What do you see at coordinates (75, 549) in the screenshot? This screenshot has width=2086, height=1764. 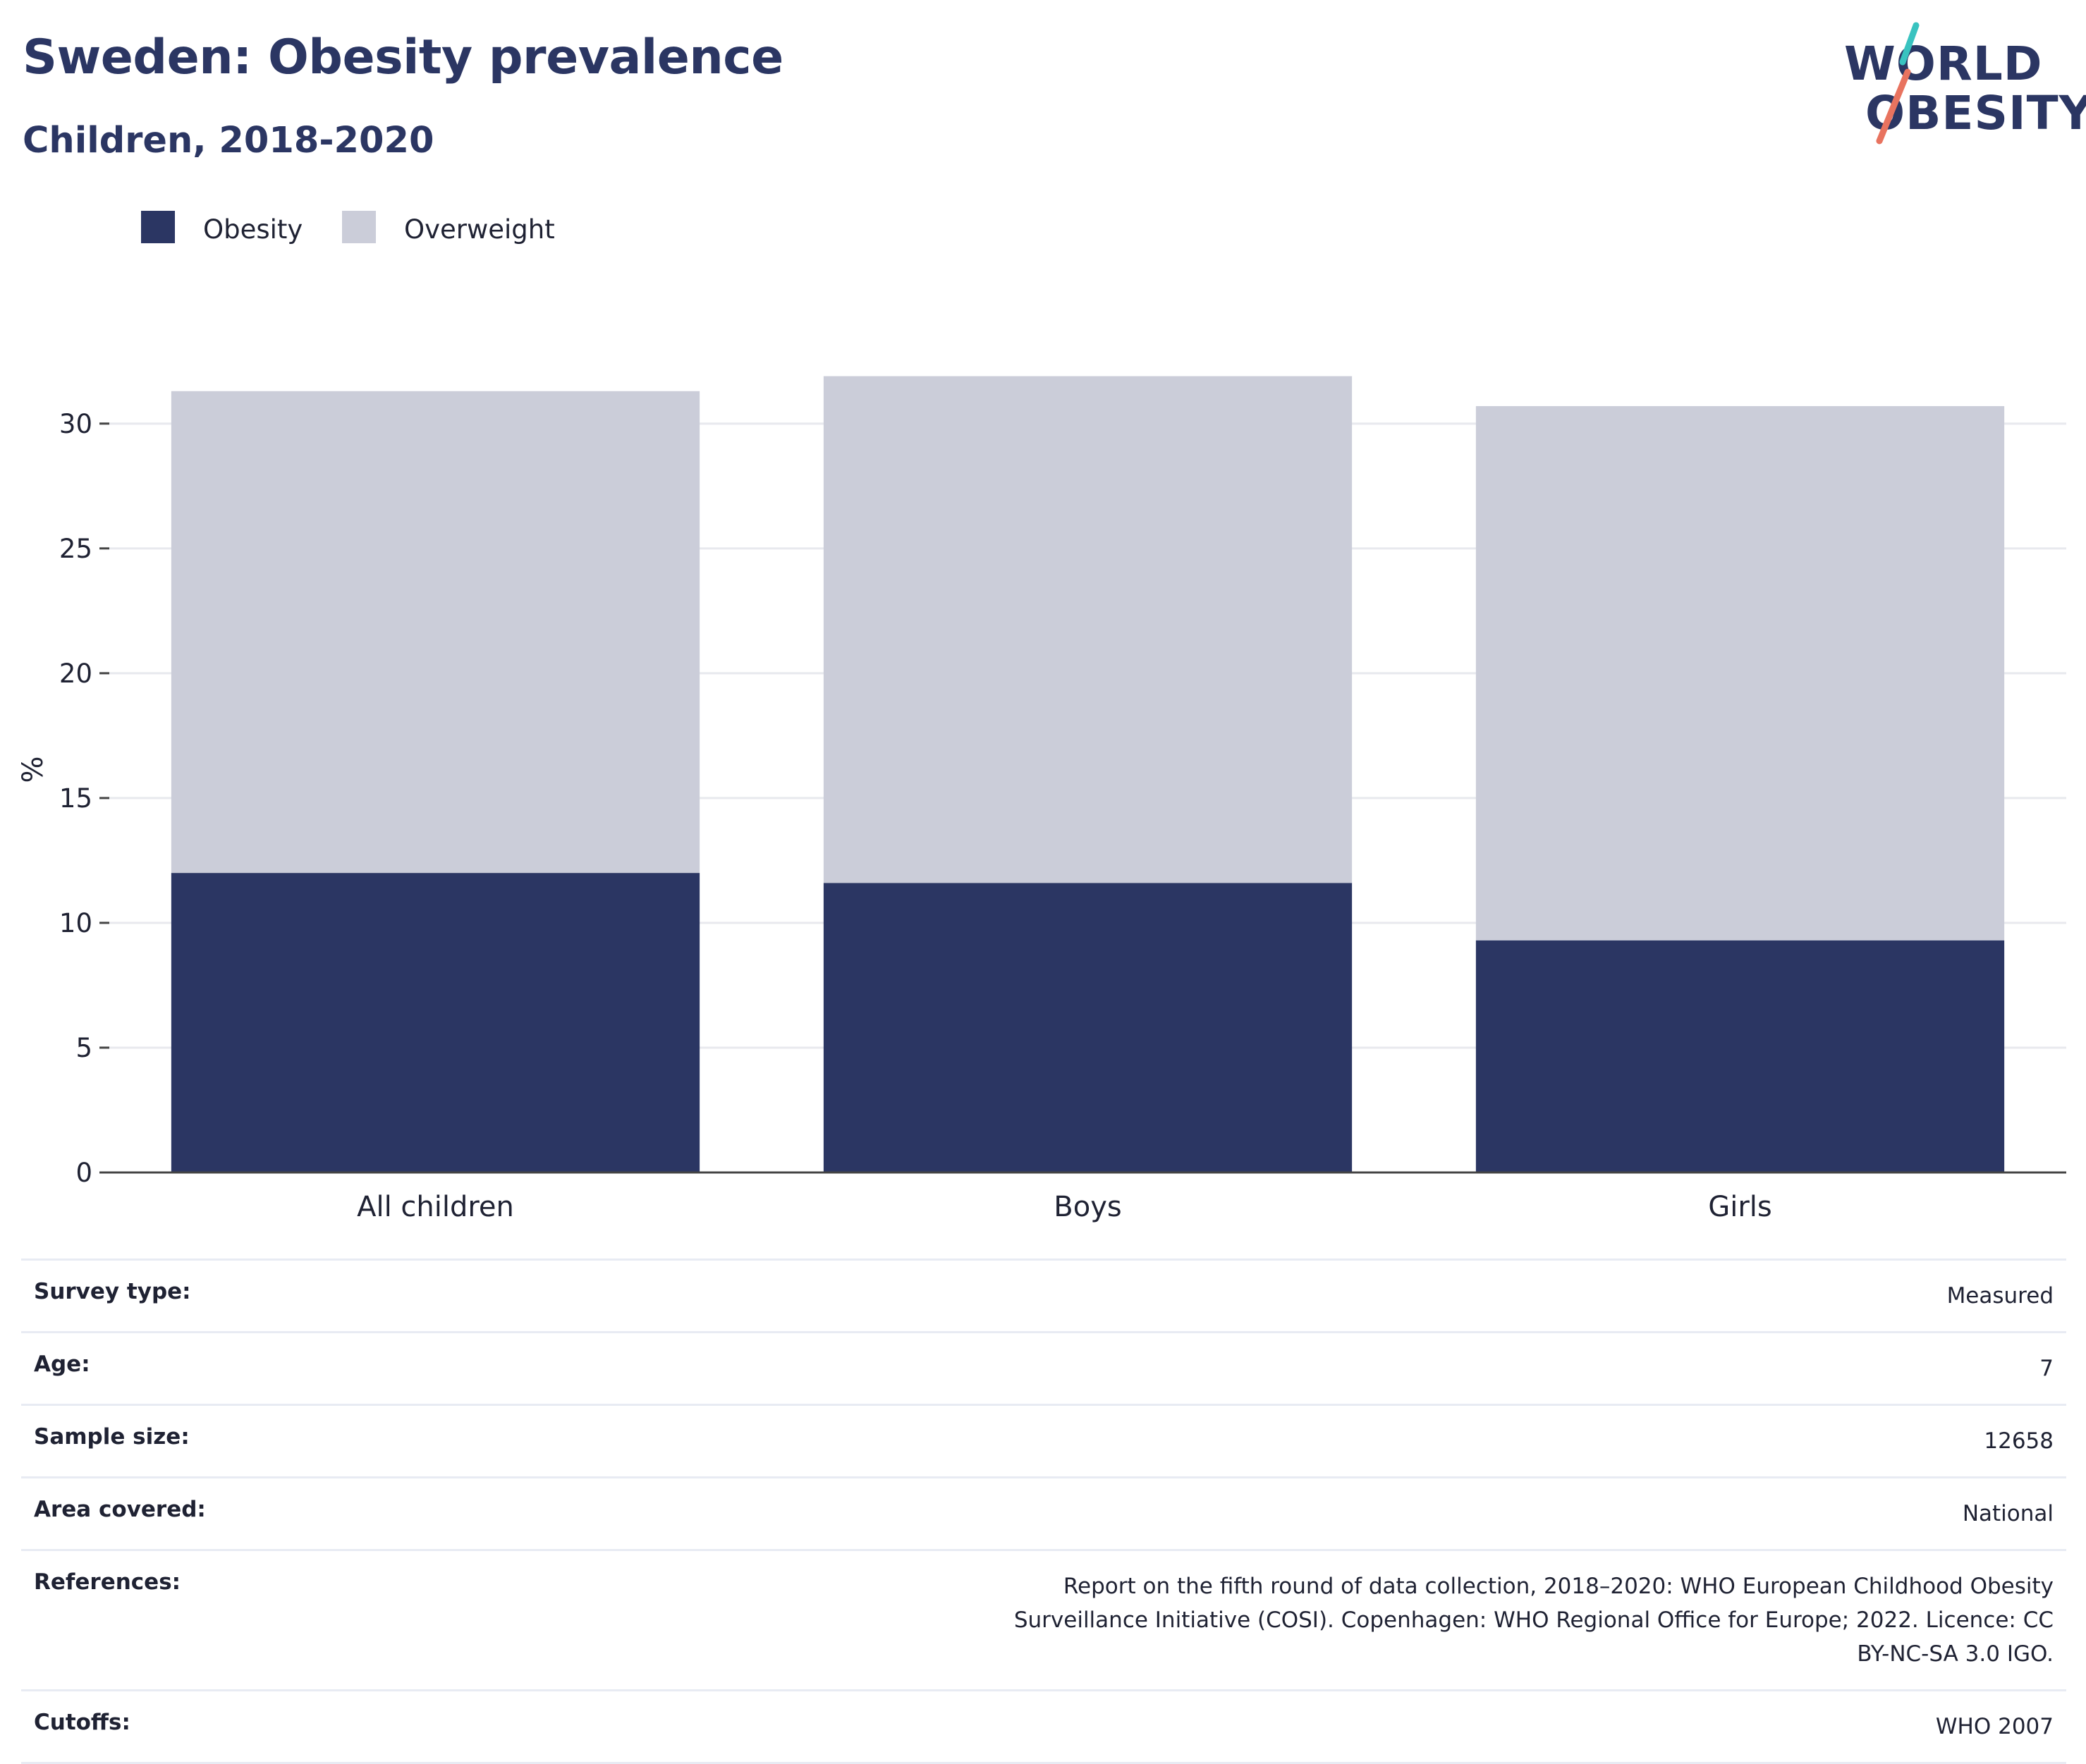 I see `y-tick-label: 25` at bounding box center [75, 549].